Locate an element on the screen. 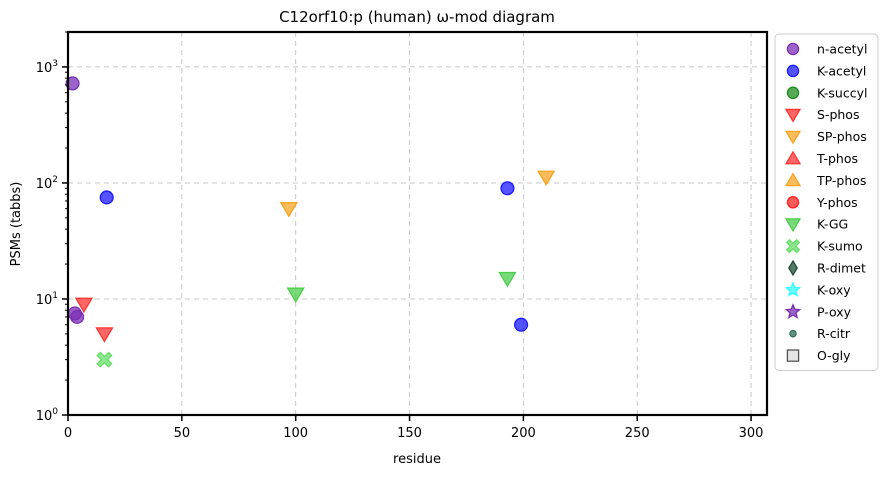 This screenshot has height=477, width=887. legend-marker-n-acetyl is located at coordinates (793, 49).